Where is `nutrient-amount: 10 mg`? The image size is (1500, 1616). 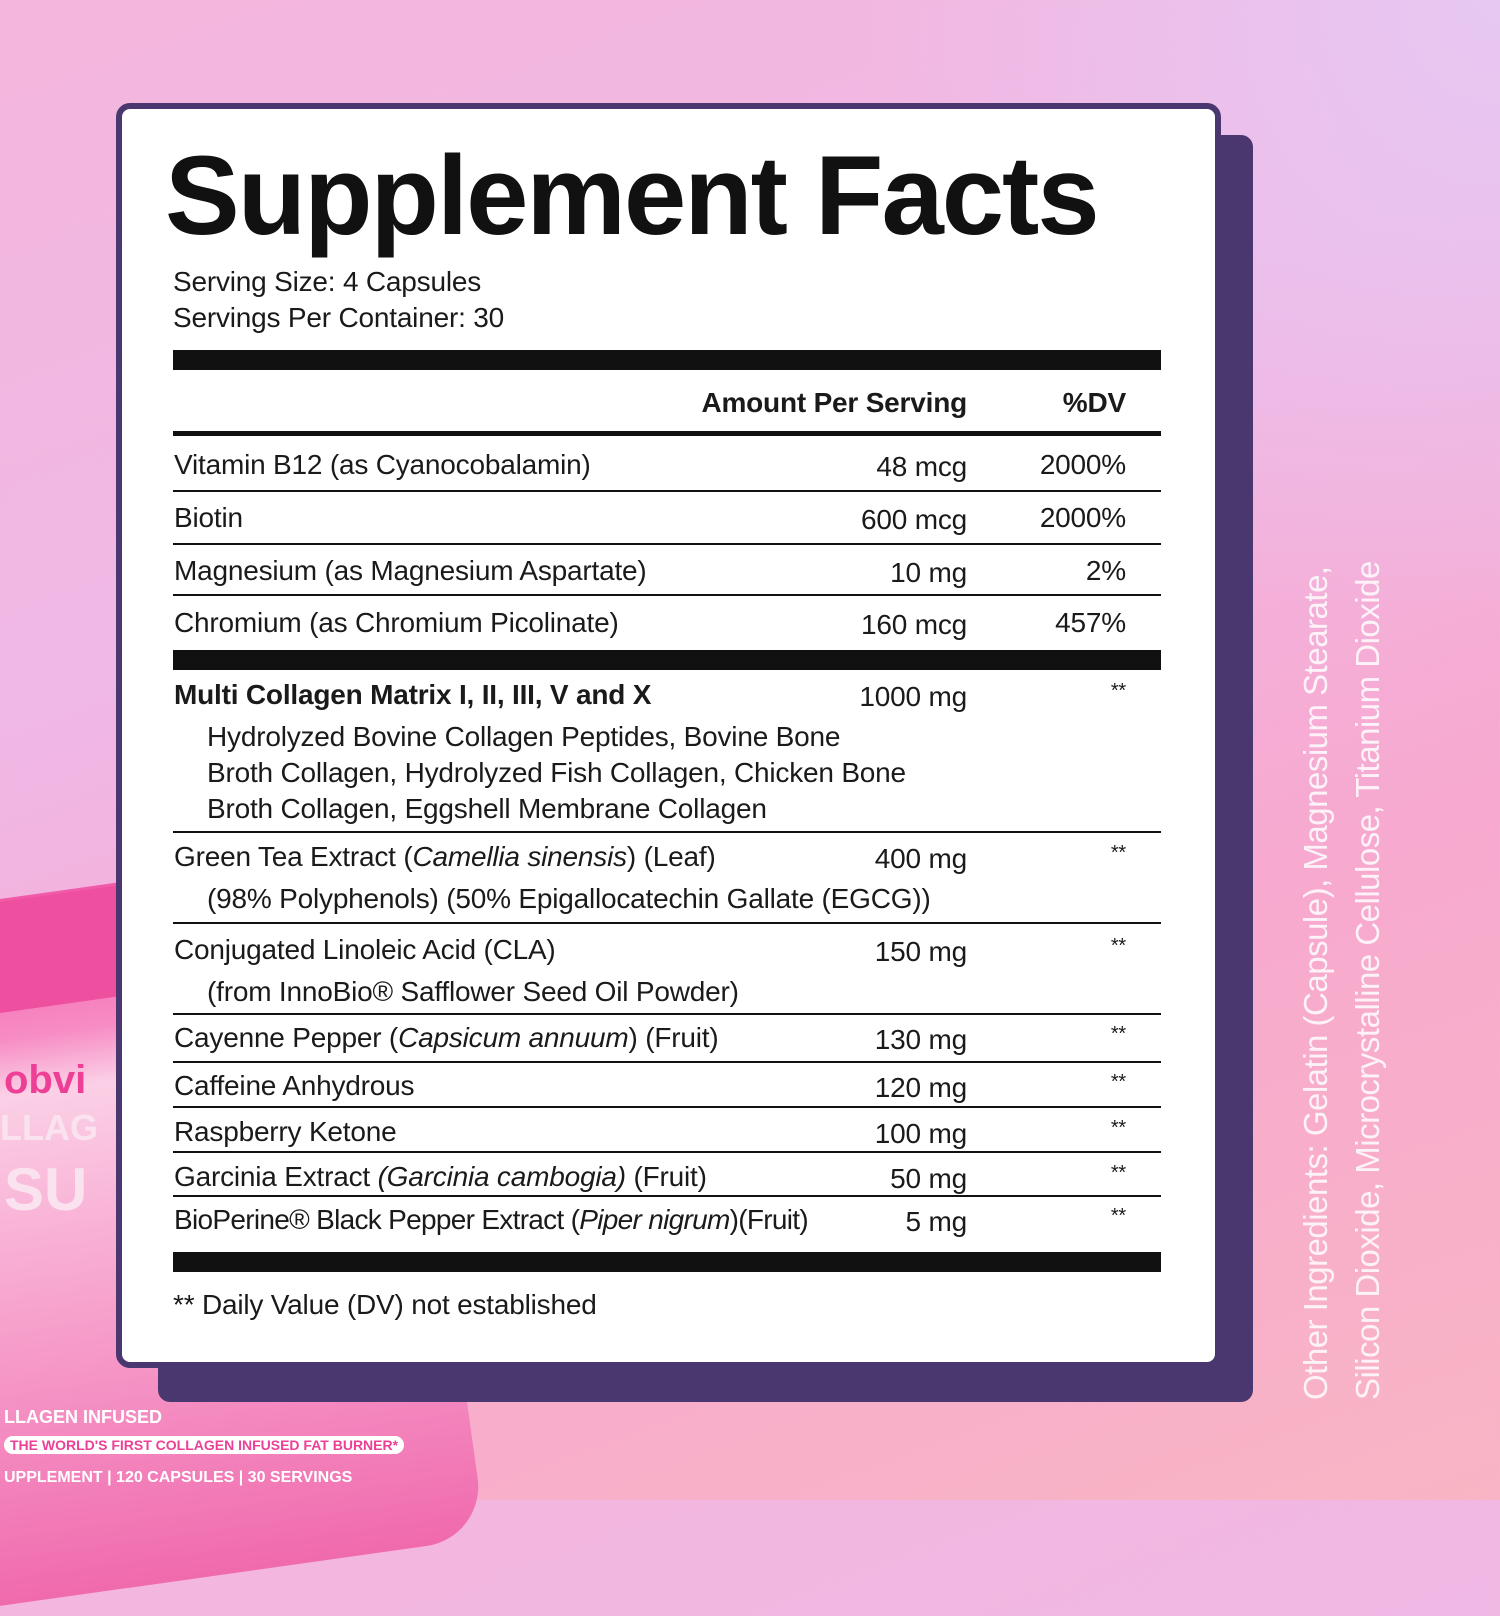
nutrient-amount: 10 mg is located at coordinates (928, 572).